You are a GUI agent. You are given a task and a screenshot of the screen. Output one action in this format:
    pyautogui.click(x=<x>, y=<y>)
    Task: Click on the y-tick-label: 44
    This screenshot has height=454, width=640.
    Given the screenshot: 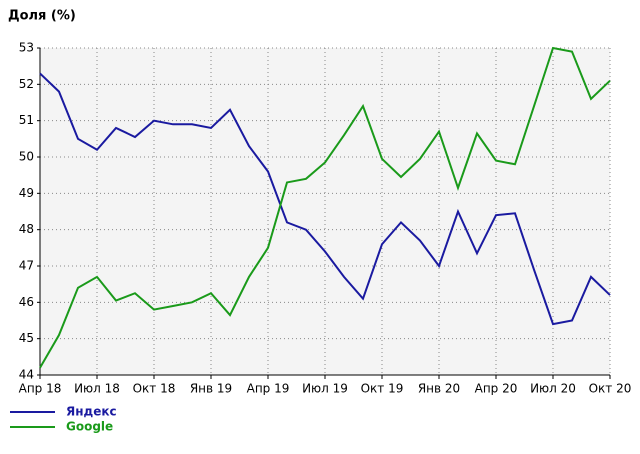 What is the action you would take?
    pyautogui.click(x=26, y=375)
    